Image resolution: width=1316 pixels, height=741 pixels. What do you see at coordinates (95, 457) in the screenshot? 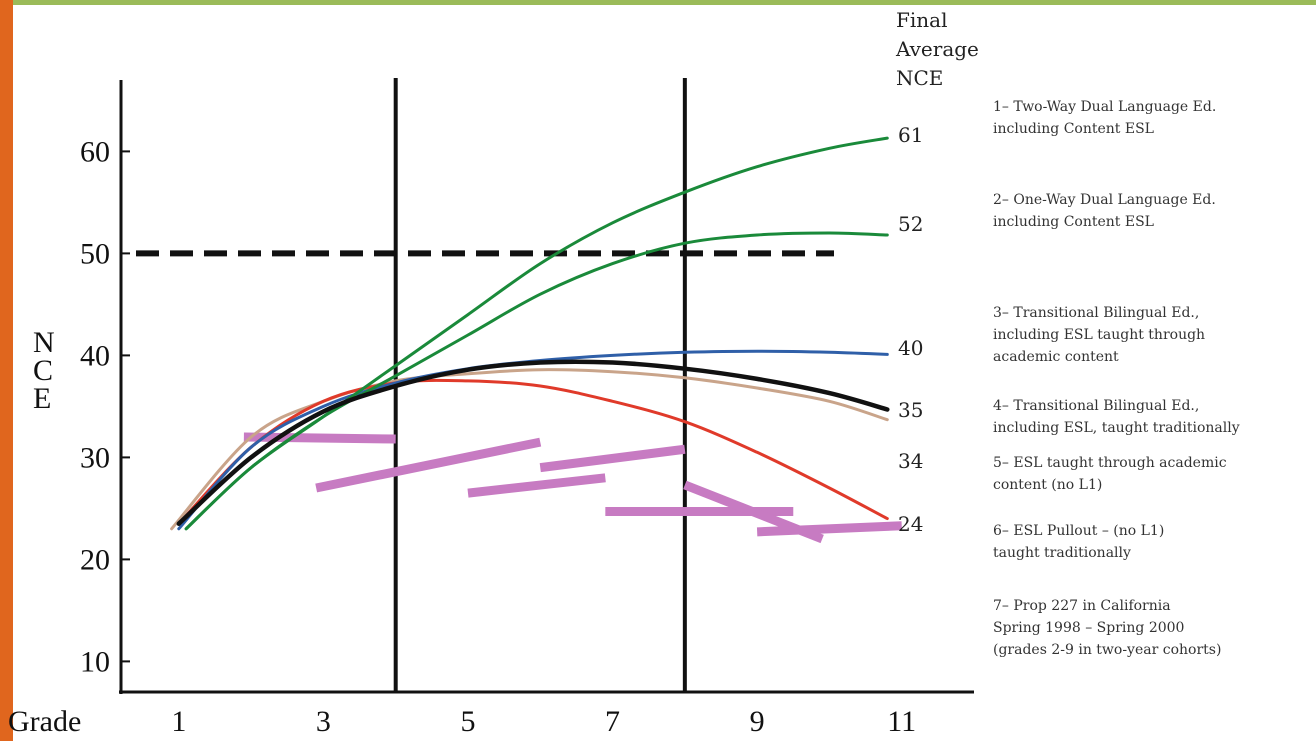
I see `y-tick-label: 30` at bounding box center [95, 457].